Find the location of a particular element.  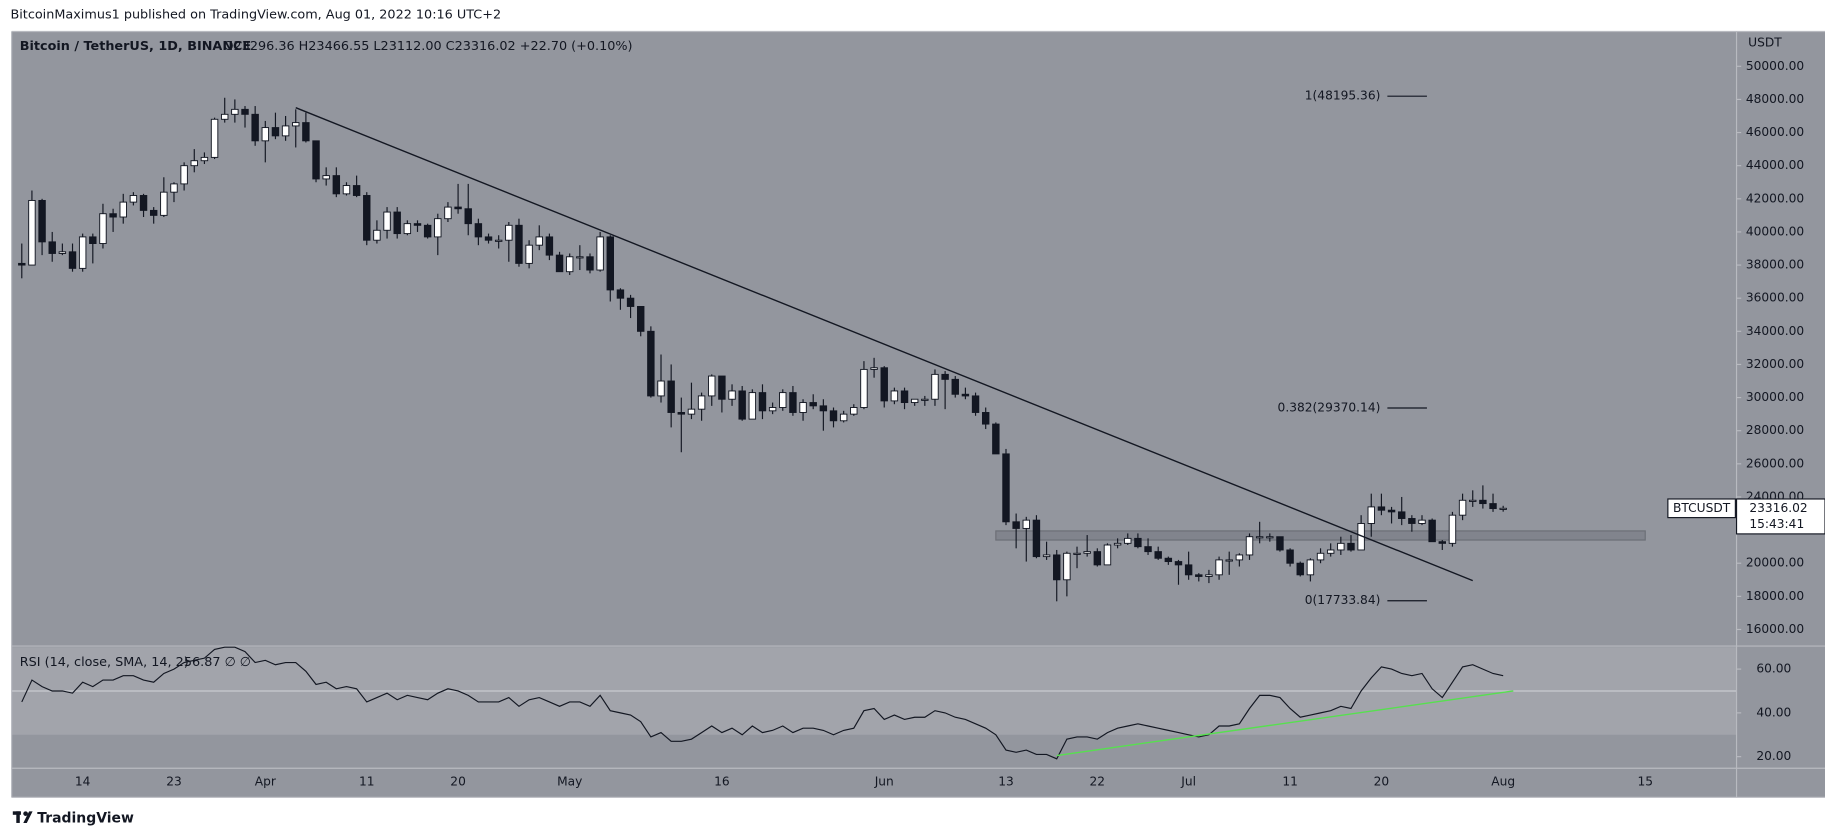

x-tick-label: Apr is located at coordinates (266, 782).